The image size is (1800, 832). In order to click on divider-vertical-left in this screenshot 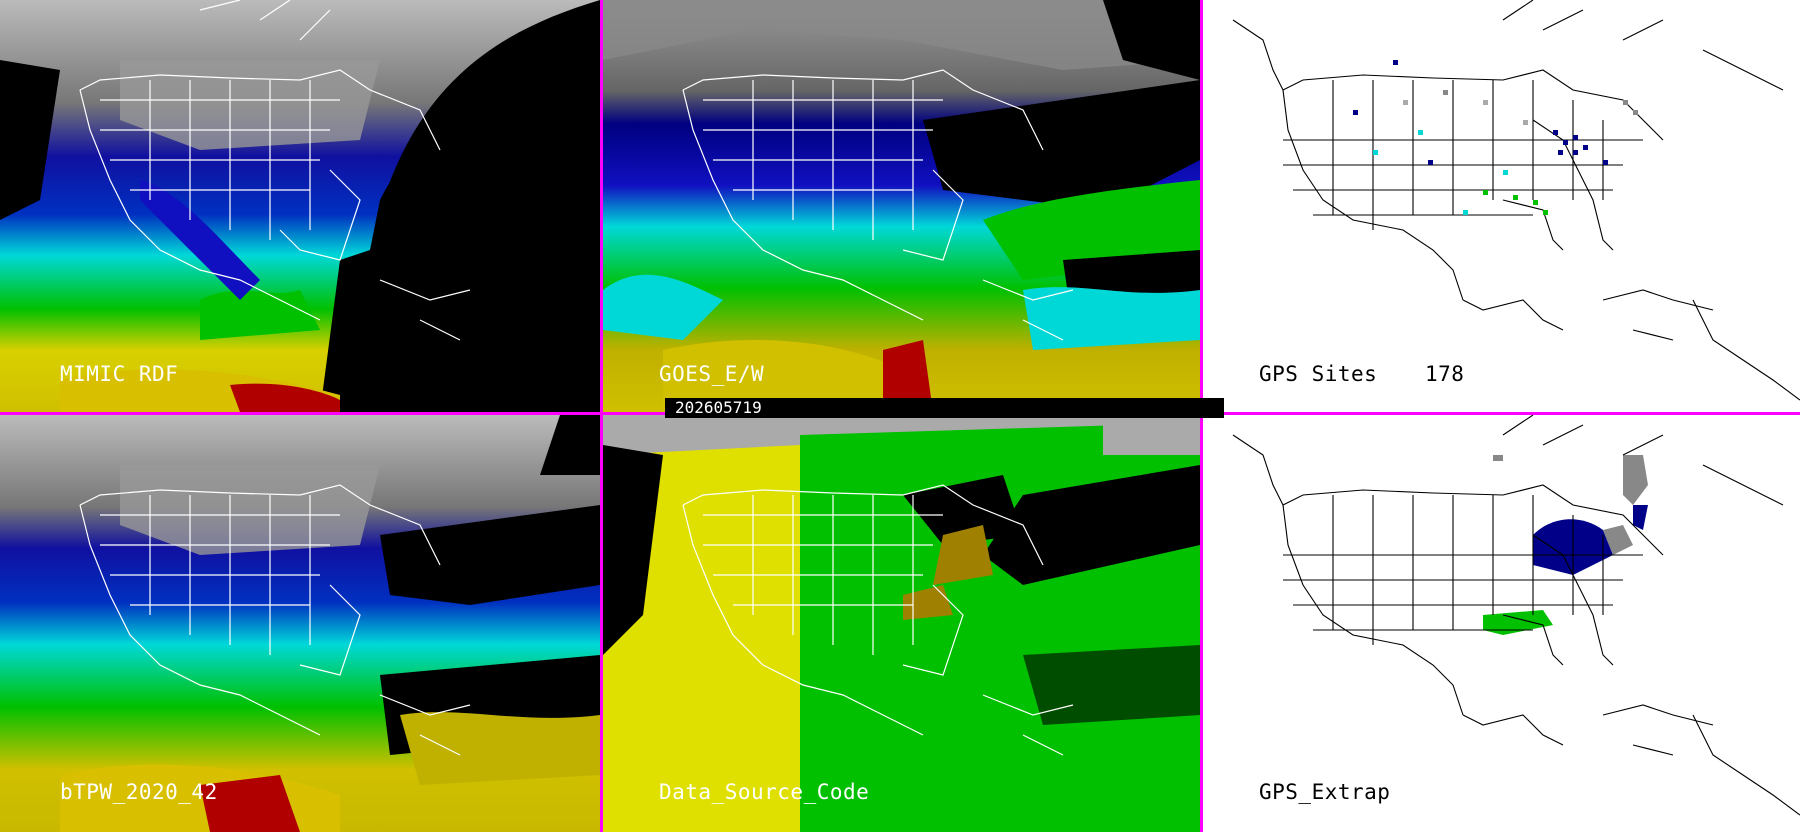, I will do `click(601, 416)`.